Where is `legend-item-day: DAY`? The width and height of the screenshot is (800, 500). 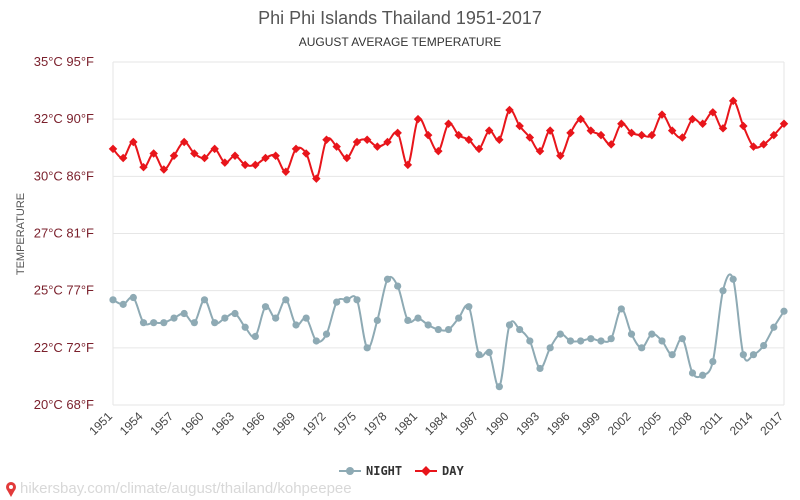
legend-item-day: DAY is located at coordinates (439, 471).